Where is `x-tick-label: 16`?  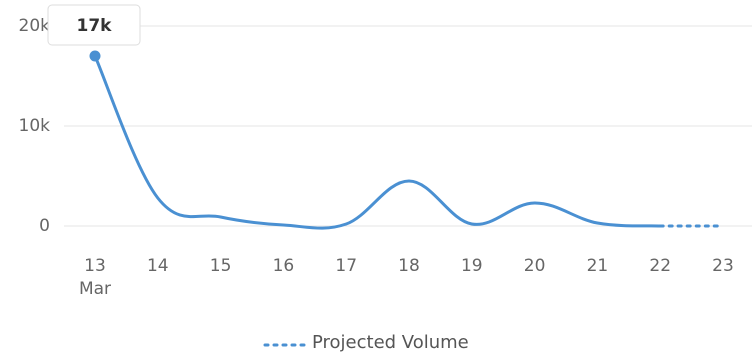 x-tick-label: 16 is located at coordinates (284, 266).